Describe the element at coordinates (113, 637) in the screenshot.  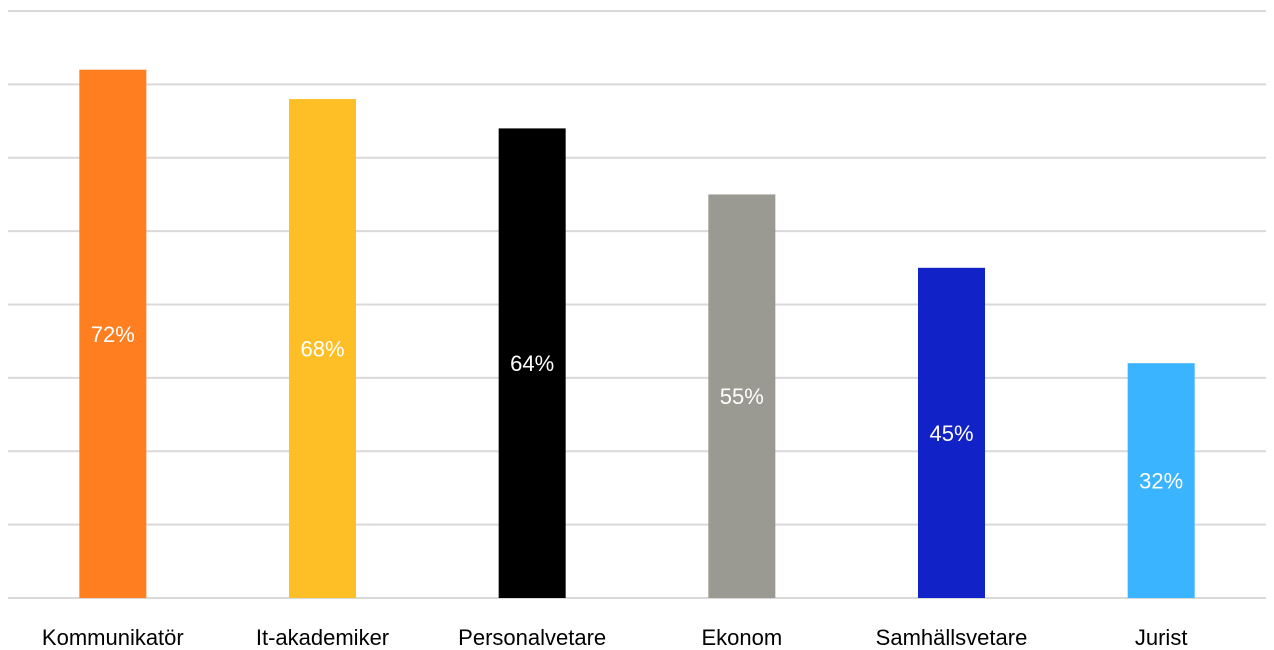
I see `category-label: Kommunikatör` at that location.